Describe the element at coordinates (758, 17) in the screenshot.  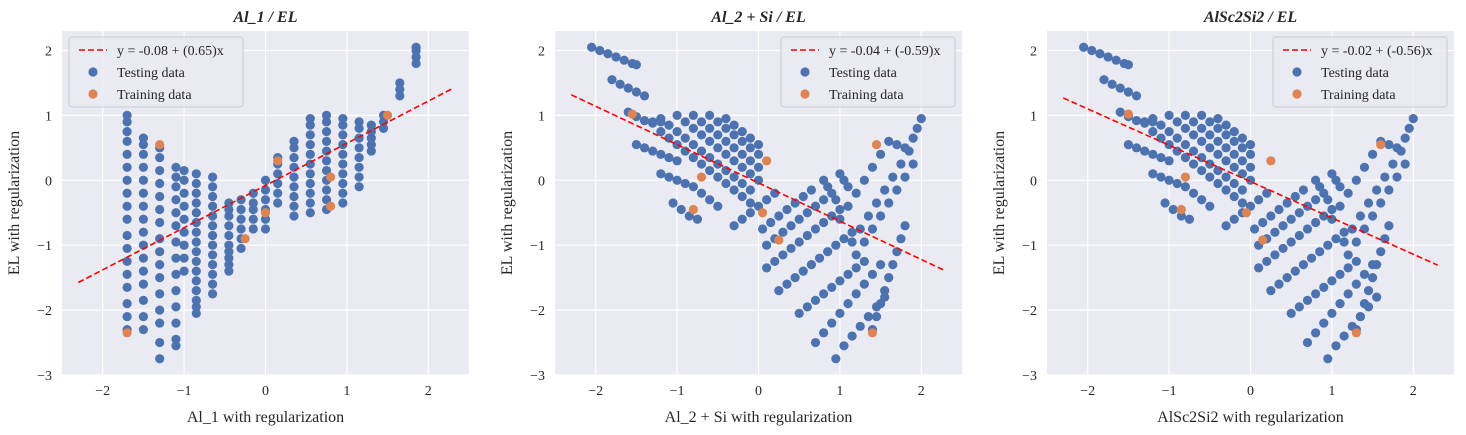
I see `chart-title: Al_2 + Si / EL` at that location.